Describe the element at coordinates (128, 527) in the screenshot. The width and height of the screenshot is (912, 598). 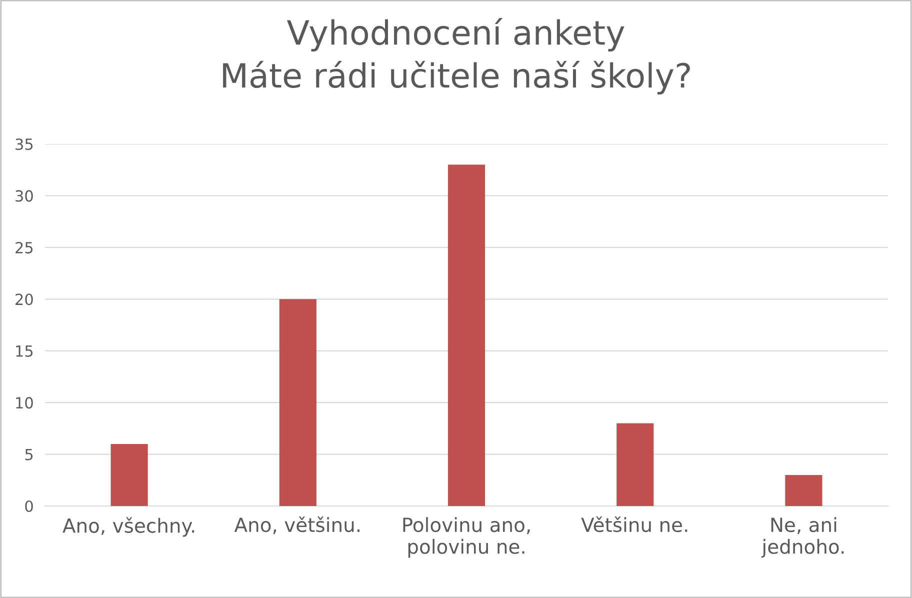
I see `x-tick-label: Ano, všechny.` at that location.